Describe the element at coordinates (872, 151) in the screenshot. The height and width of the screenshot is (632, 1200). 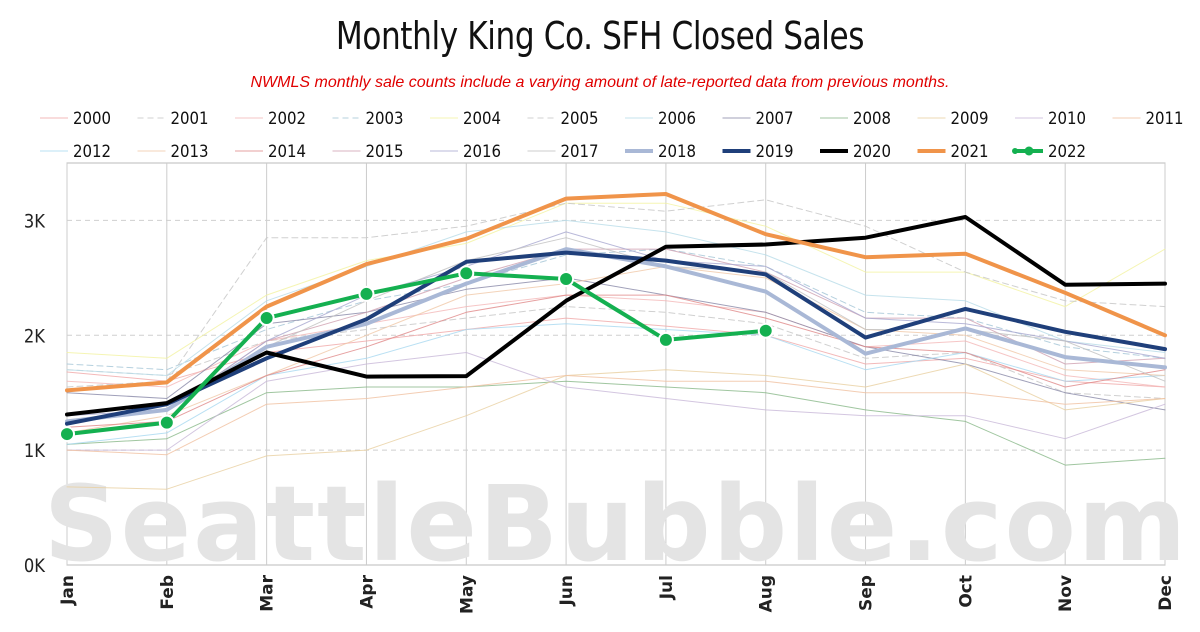
I see `legend-label: 2020` at that location.